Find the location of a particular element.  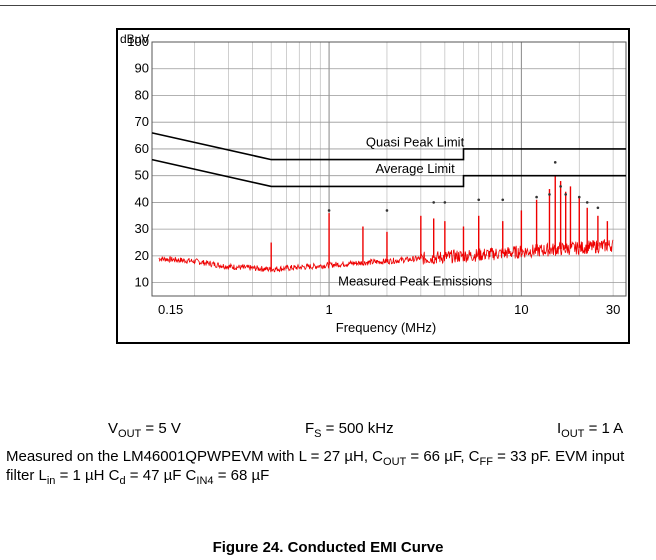

y-tick-label: 80 is located at coordinates (142, 94).